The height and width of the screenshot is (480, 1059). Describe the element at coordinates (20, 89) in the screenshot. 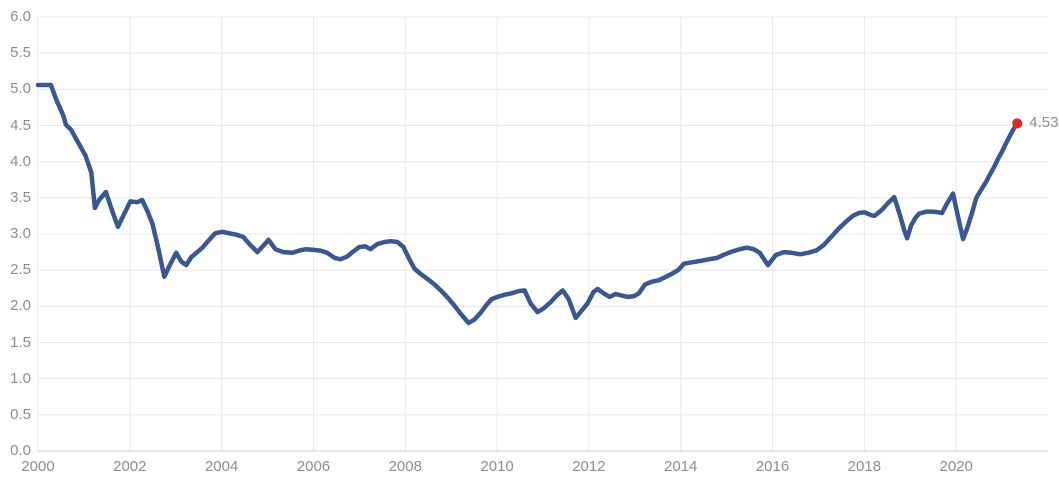

I see `y-tick-label: 5.0` at that location.